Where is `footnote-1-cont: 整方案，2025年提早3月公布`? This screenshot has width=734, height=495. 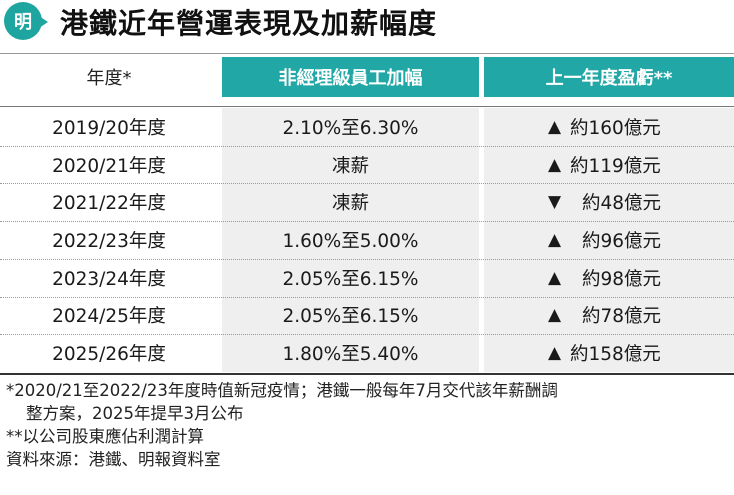 footnote-1-cont: 整方案，2025年提早3月公布 is located at coordinates (135, 413).